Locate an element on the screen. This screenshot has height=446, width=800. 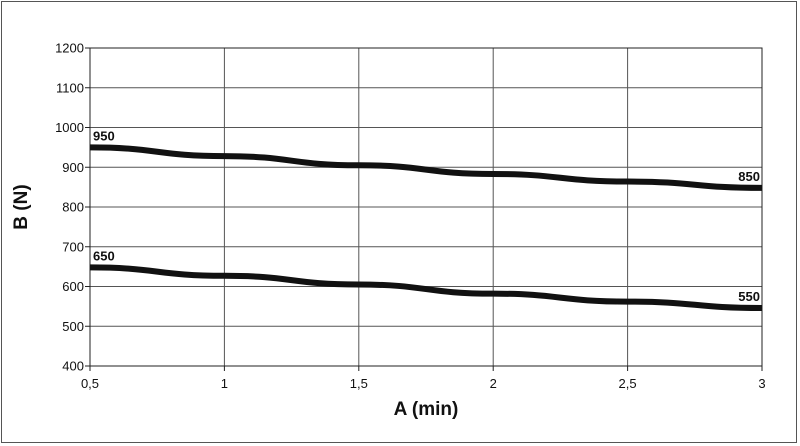
y-tick-label: 800 is located at coordinates (73, 207).